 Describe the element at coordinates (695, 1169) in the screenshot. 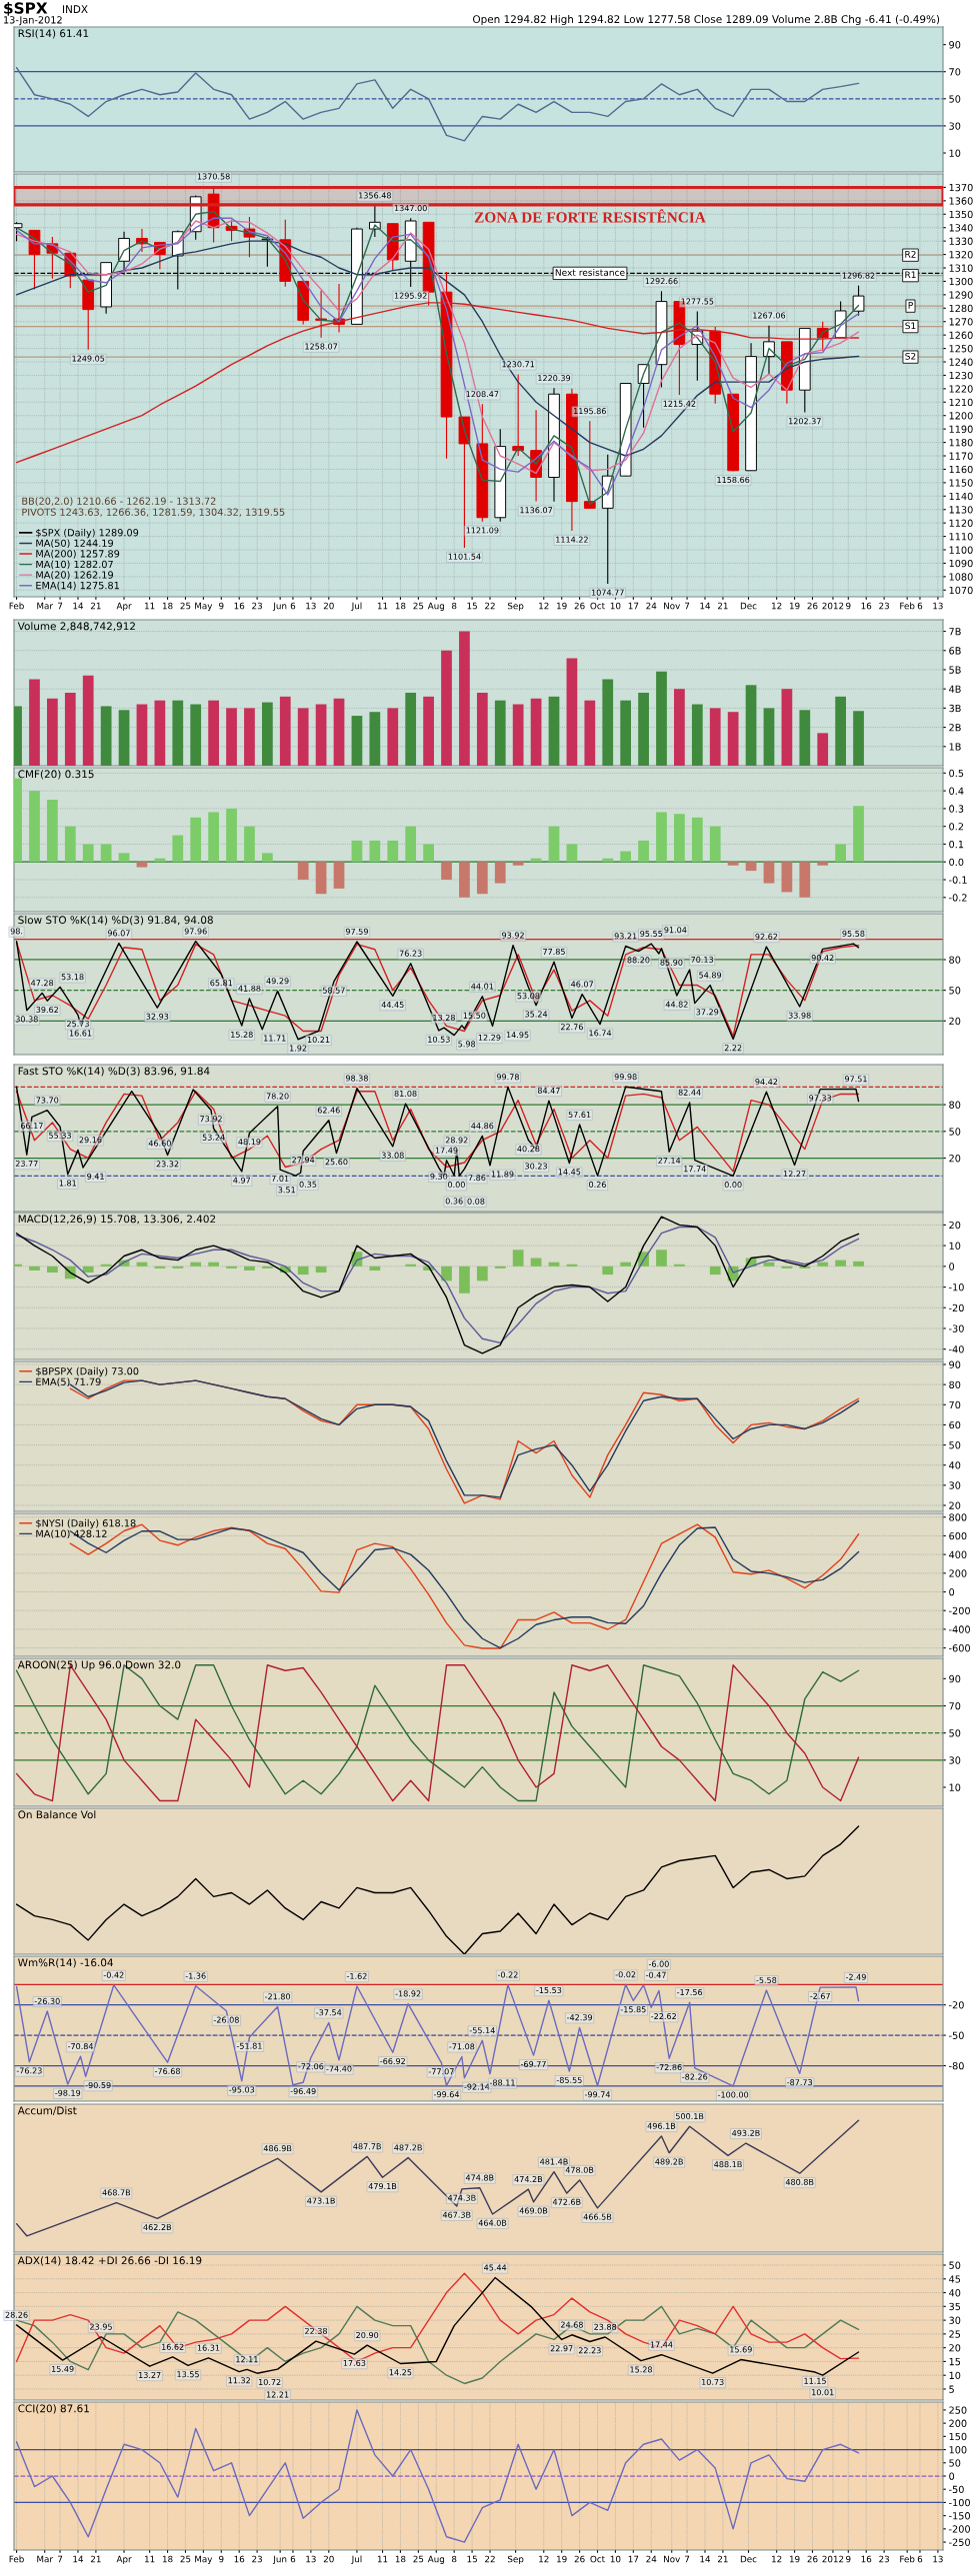

I see `data-label: 17.74` at that location.